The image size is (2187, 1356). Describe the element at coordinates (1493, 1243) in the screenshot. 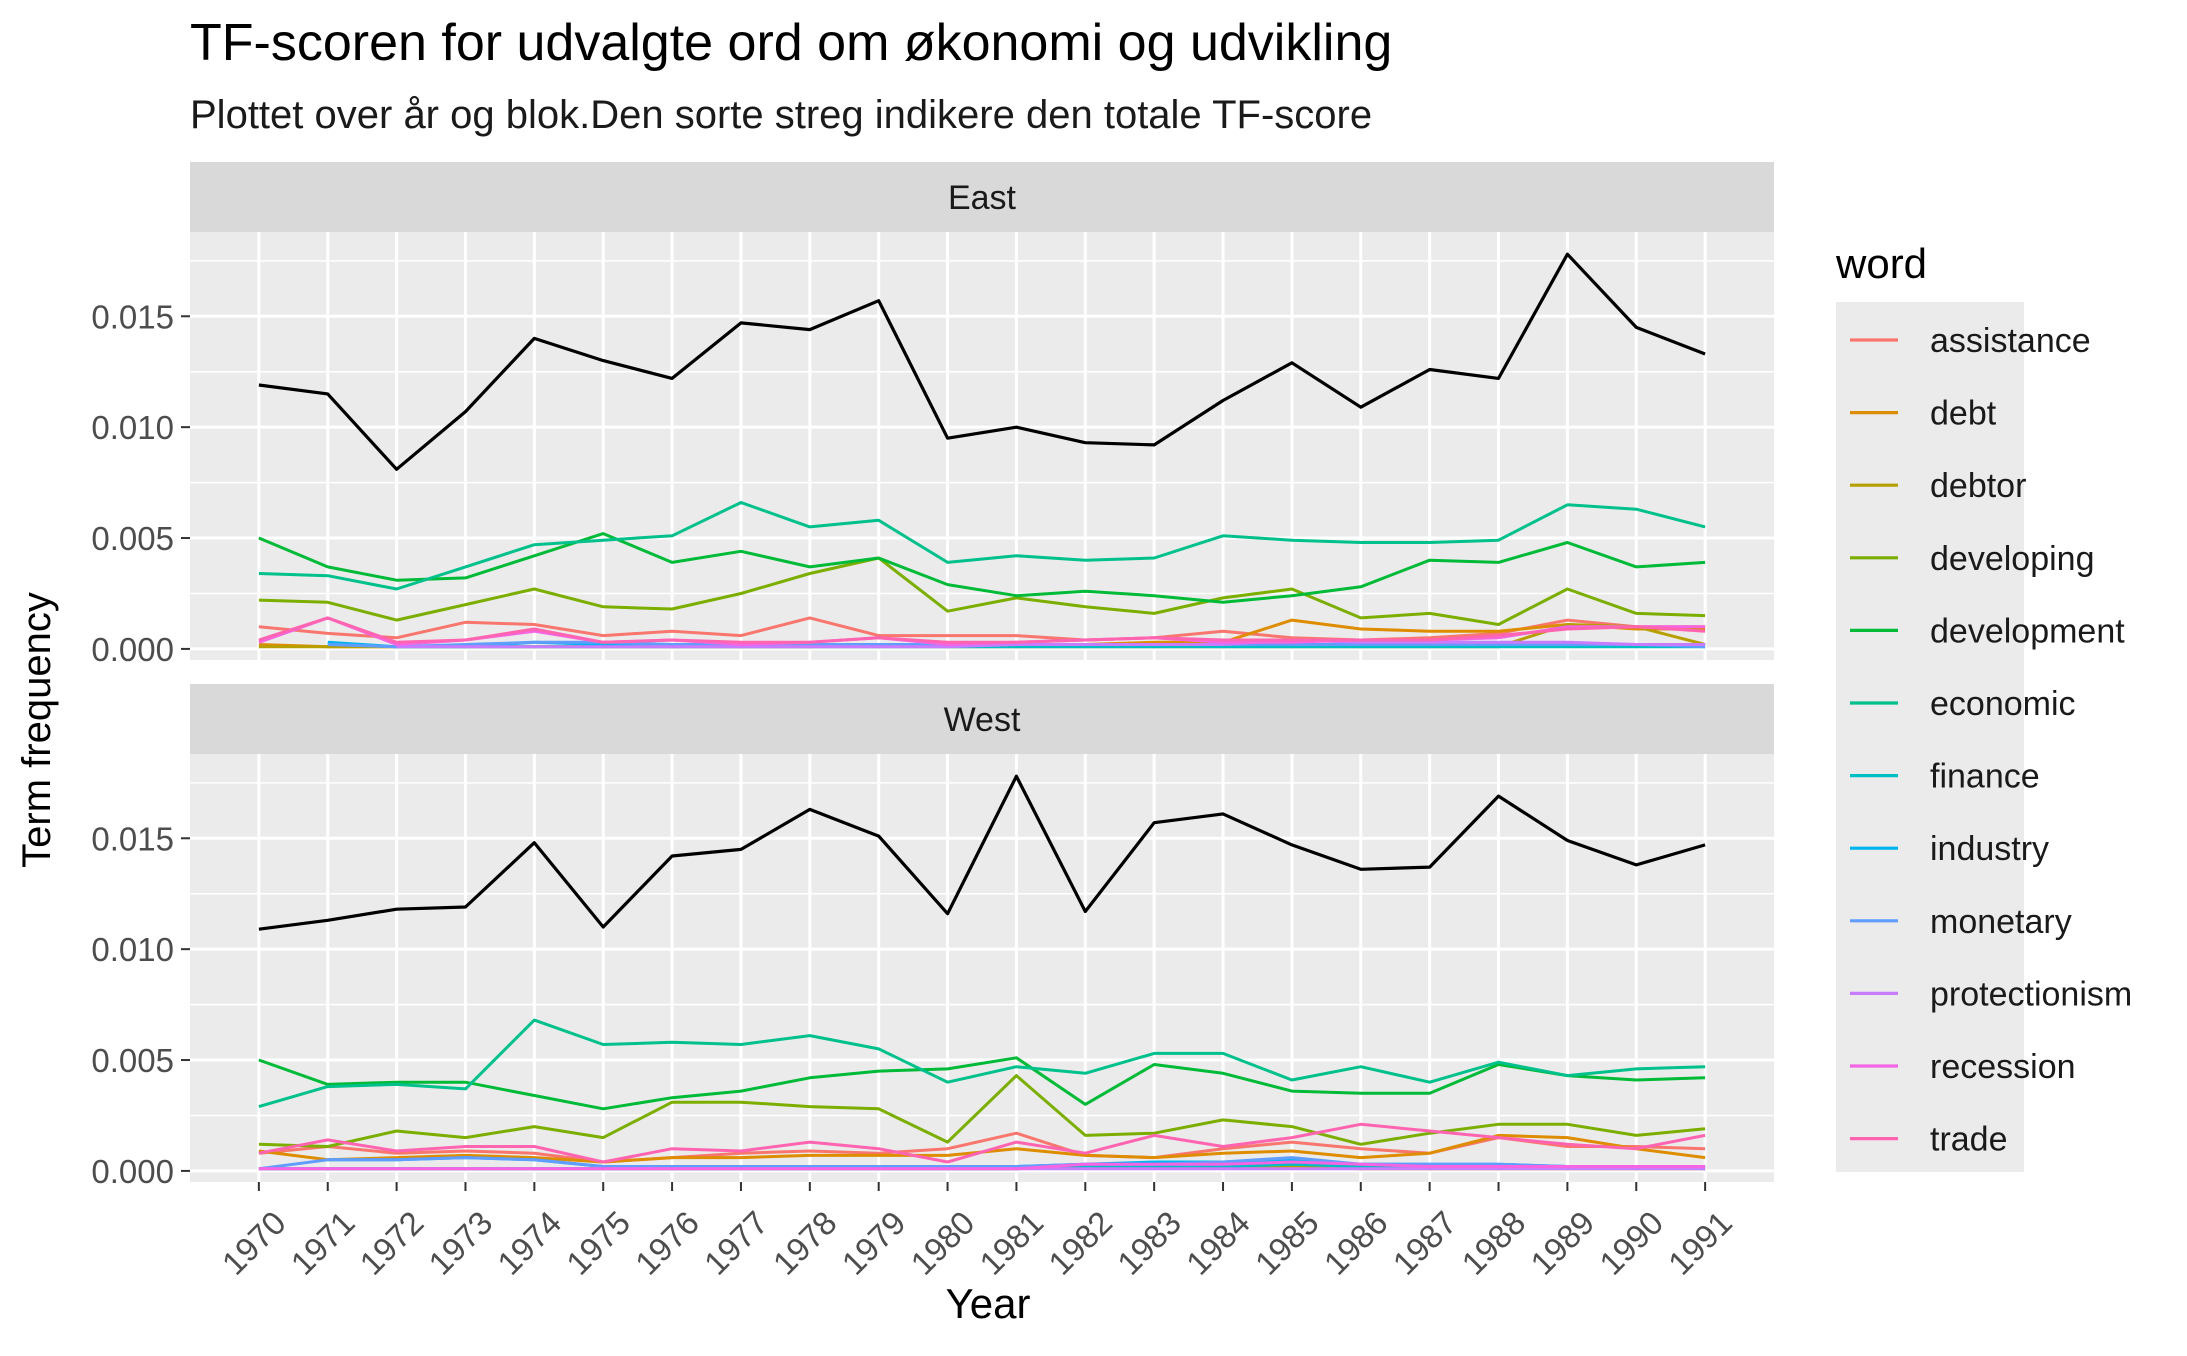

I see `x-tick-label: 1988` at that location.